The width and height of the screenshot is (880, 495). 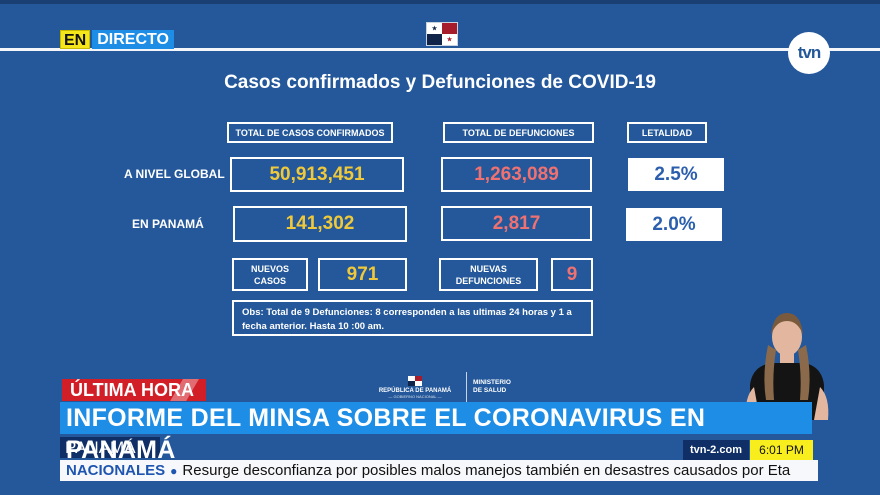 I want to click on panama-confirmed: 141,302, so click(x=320, y=224).